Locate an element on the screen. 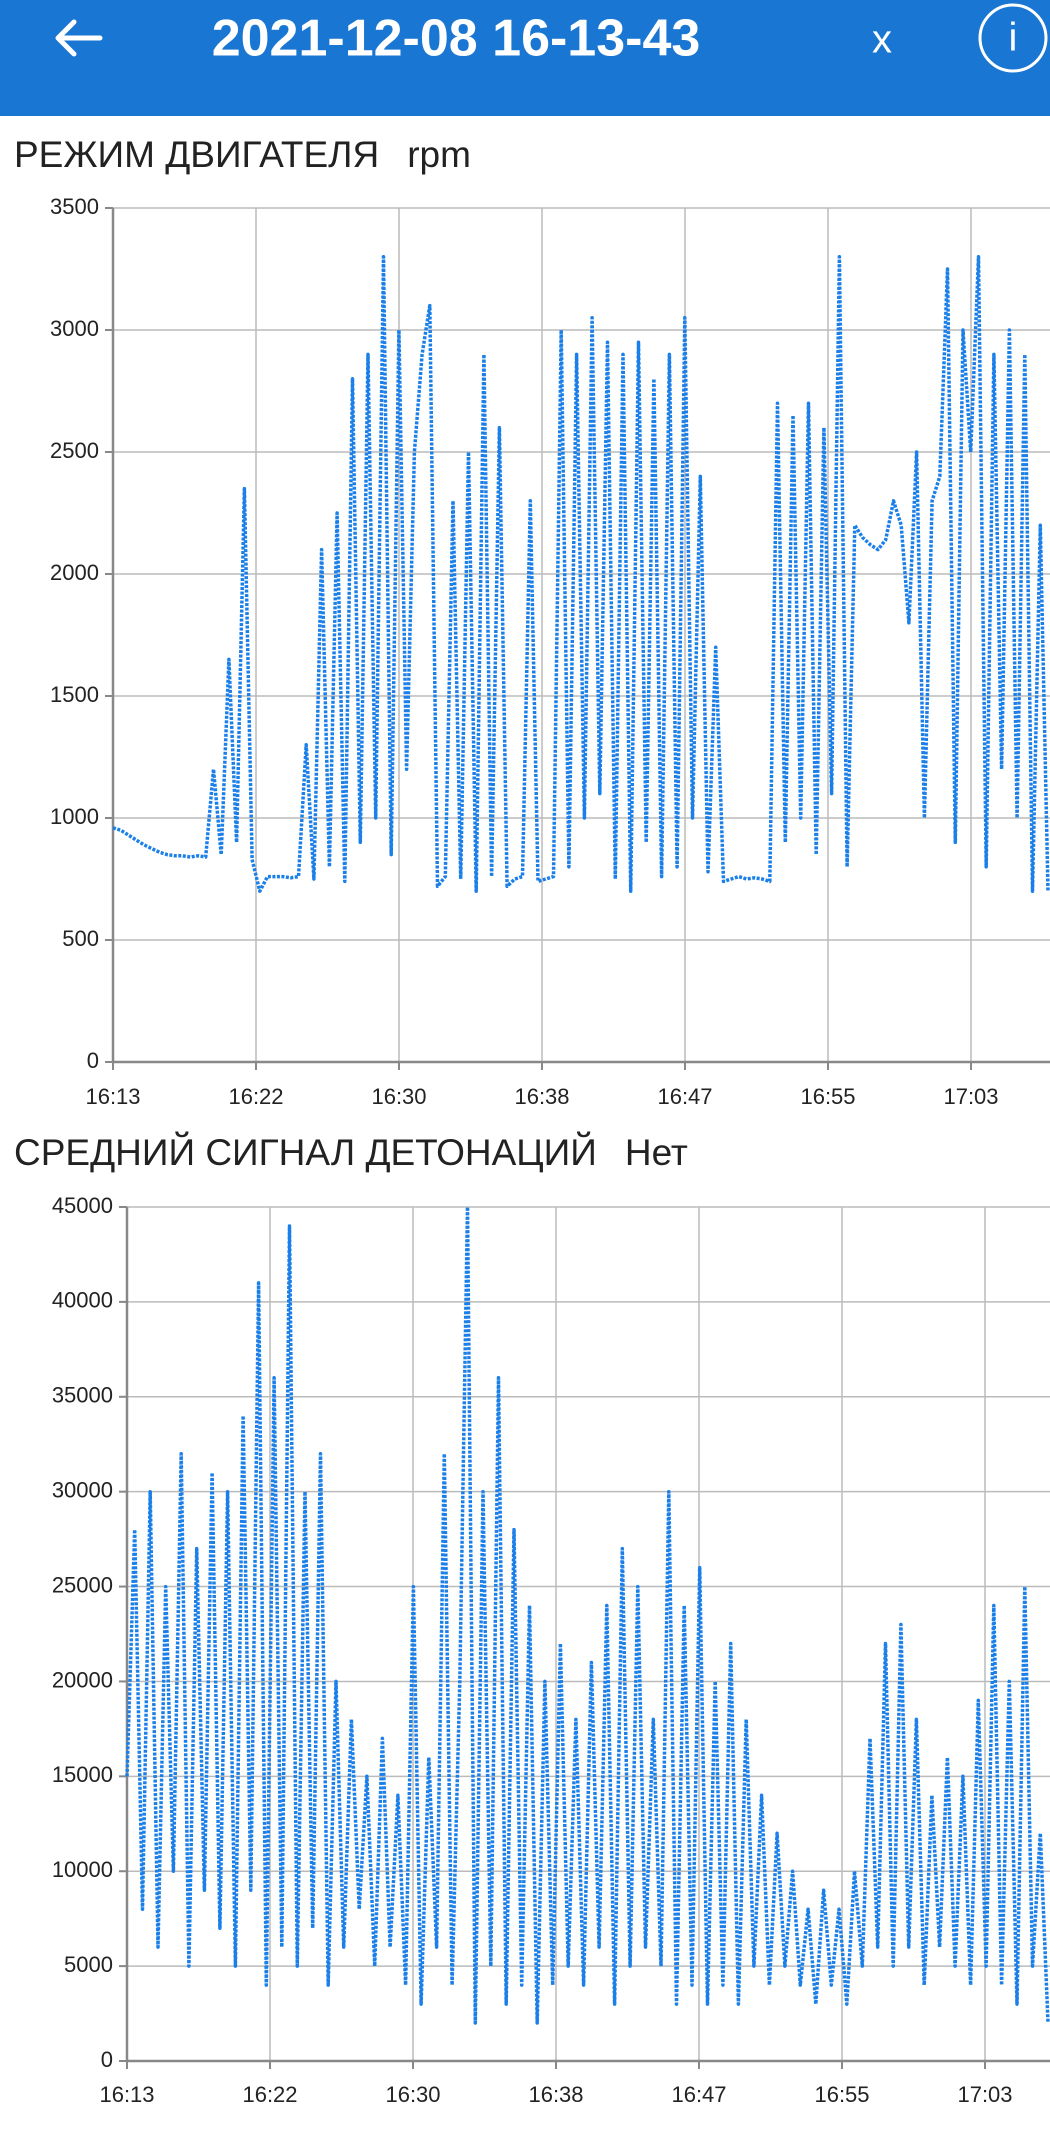 Image resolution: width=1050 pixels, height=2135 pixels. y-tick-label: 500 is located at coordinates (80, 938).